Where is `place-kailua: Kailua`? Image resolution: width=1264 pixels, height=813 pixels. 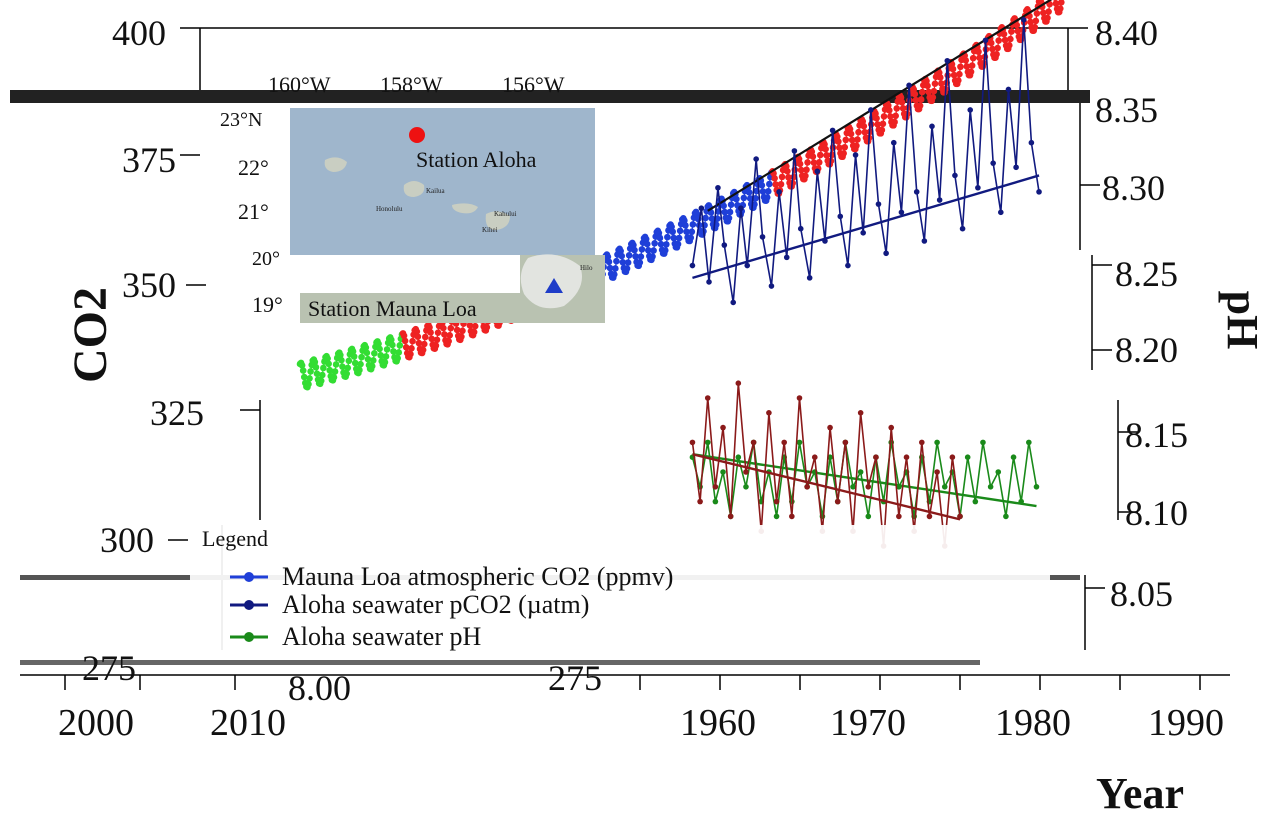
place-kailua: Kailua is located at coordinates (436, 191).